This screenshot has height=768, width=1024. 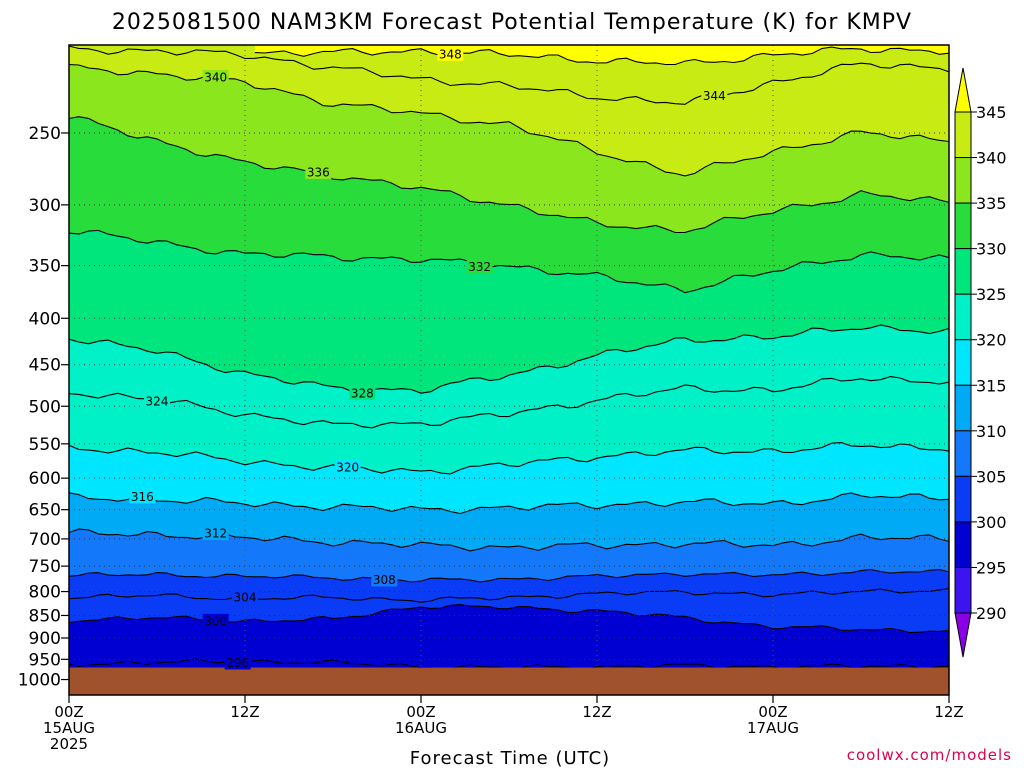 I want to click on x-tick-label-3-0: 12Z, so click(x=596, y=712).